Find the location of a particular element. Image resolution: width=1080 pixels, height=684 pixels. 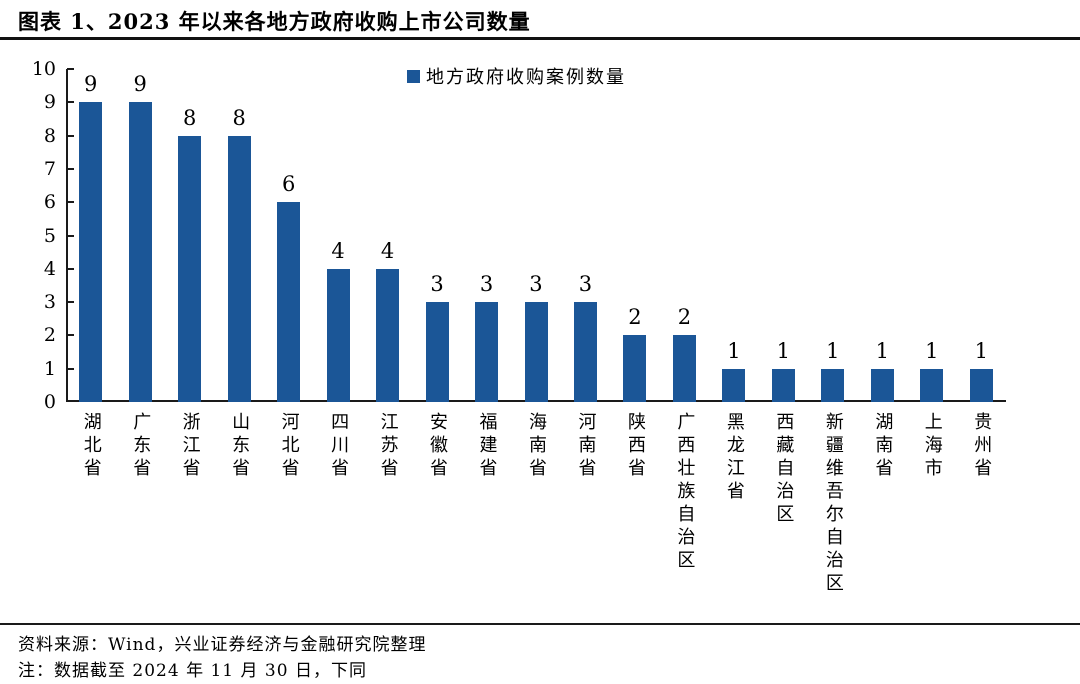

x-axis-category-label: 湖北省 is located at coordinates (90, 448).